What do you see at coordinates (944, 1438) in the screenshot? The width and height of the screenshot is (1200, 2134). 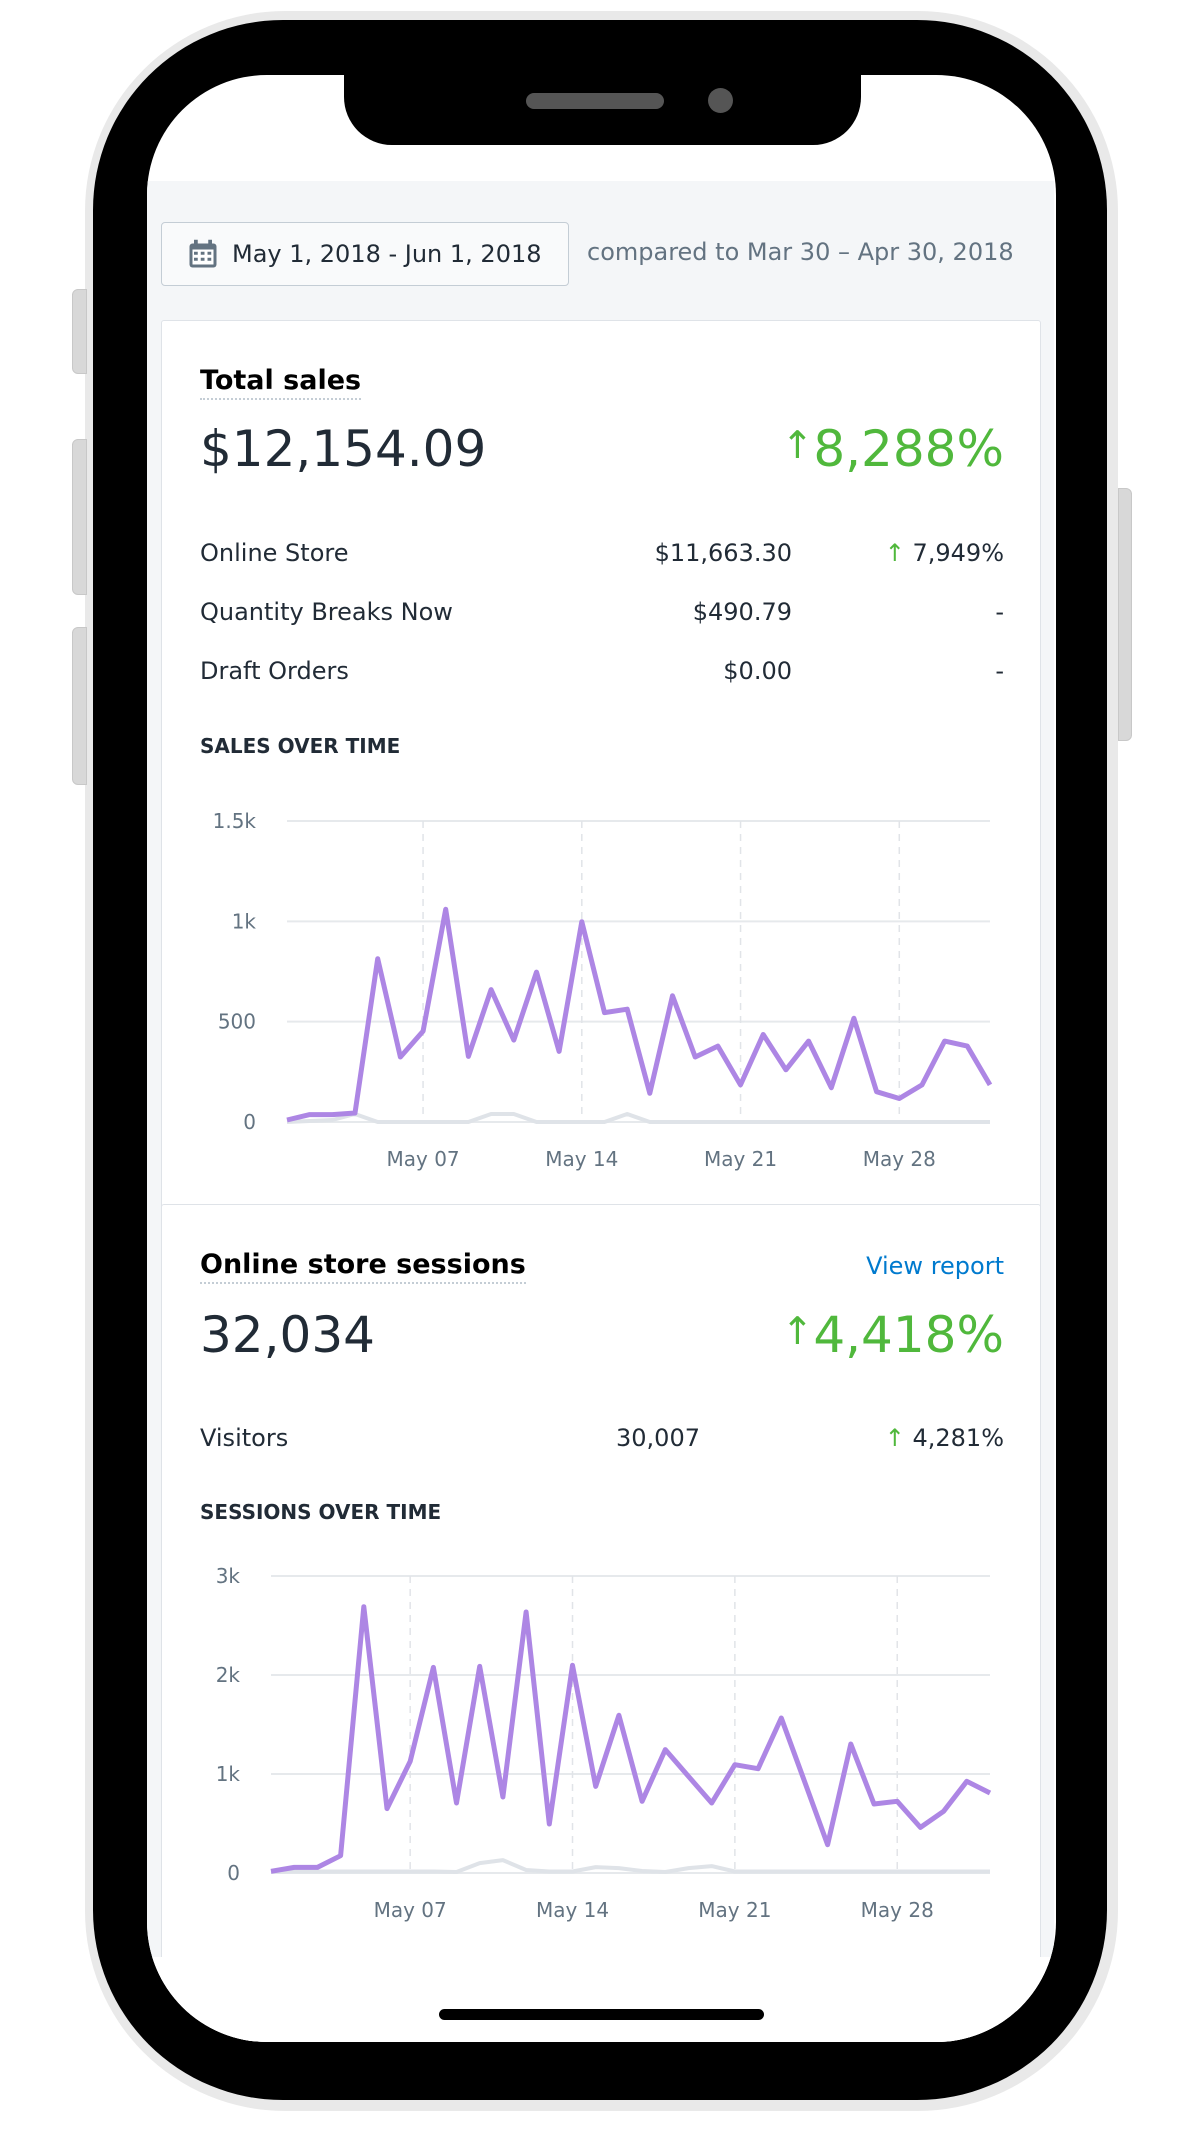 I see `row-change: ↑ 4,281%` at bounding box center [944, 1438].